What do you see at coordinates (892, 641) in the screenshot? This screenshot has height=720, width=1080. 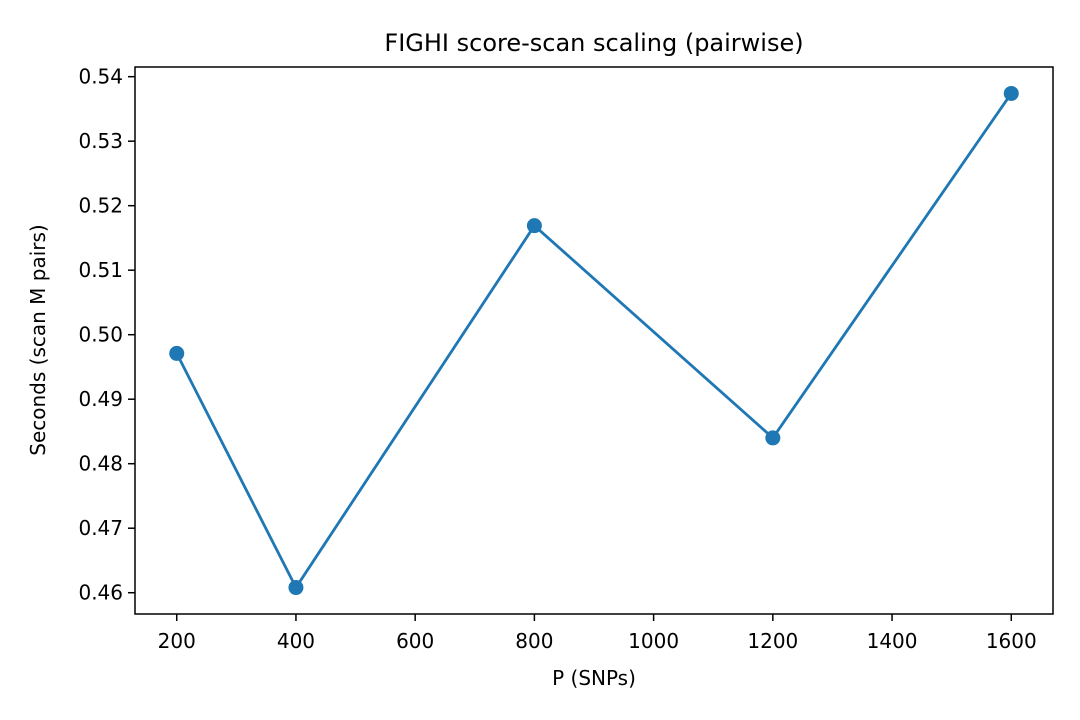 I see `x-tick-label: 1400` at bounding box center [892, 641].